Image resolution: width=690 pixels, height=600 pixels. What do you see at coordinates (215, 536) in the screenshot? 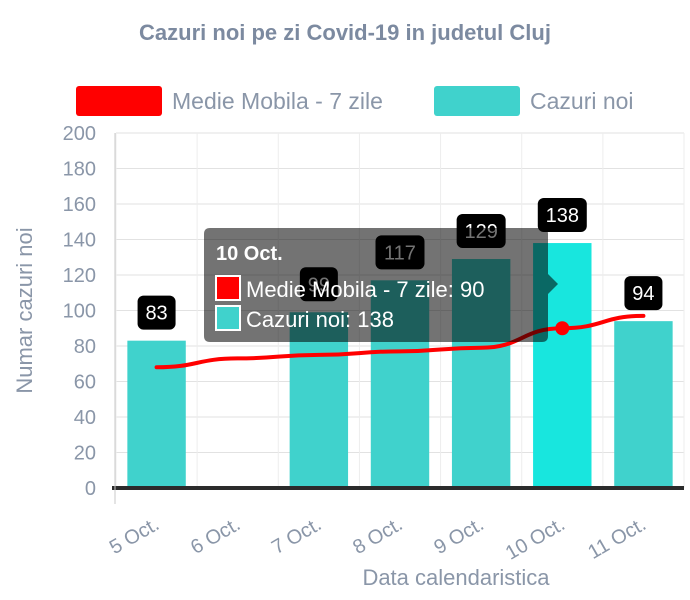
I see `x-tick-label: 6 Oct.` at bounding box center [215, 536].